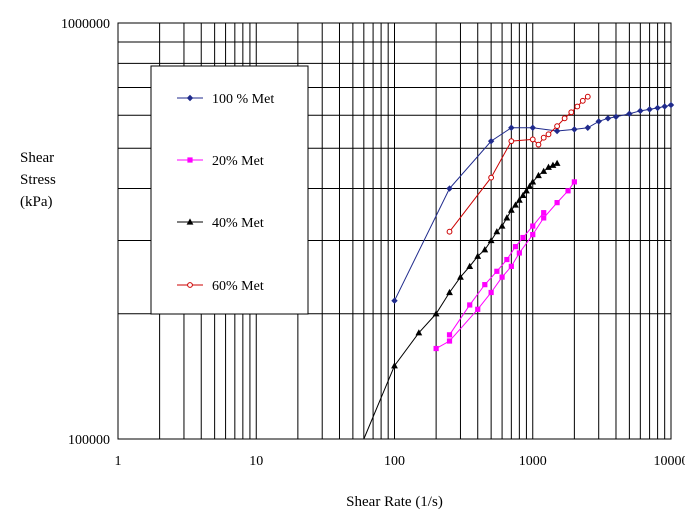 Image resolution: width=685 pixels, height=520 pixels. What do you see at coordinates (37, 158) in the screenshot?
I see `y-axis-label-line: Shear` at bounding box center [37, 158].